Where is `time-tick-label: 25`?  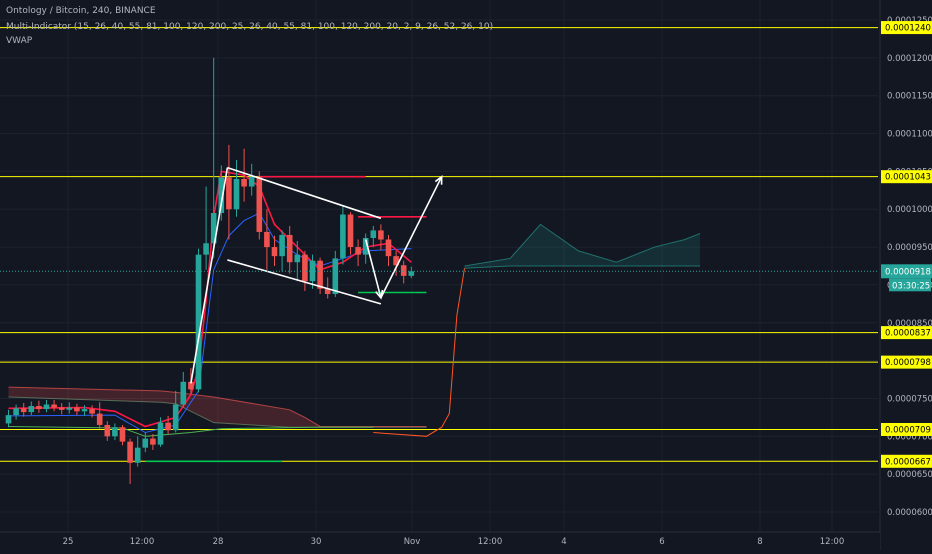
time-tick-label: 25 is located at coordinates (68, 542).